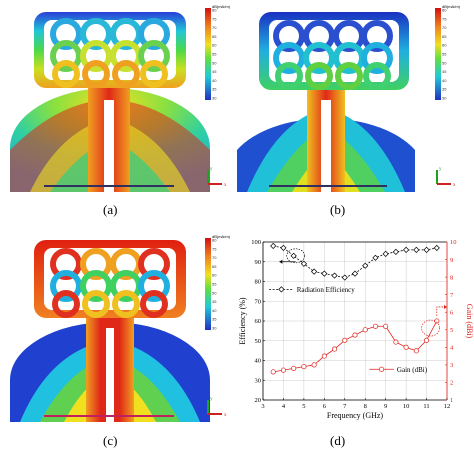 The image size is (474, 452). I want to click on chart-grid, so click(355, 321).